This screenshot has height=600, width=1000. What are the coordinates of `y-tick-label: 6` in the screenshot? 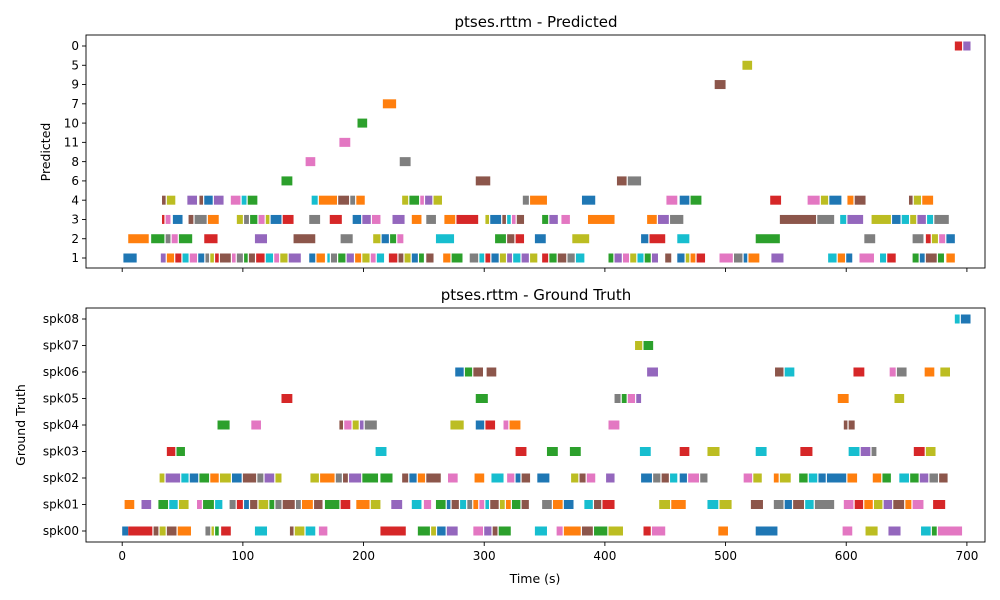 It's located at (75, 181).